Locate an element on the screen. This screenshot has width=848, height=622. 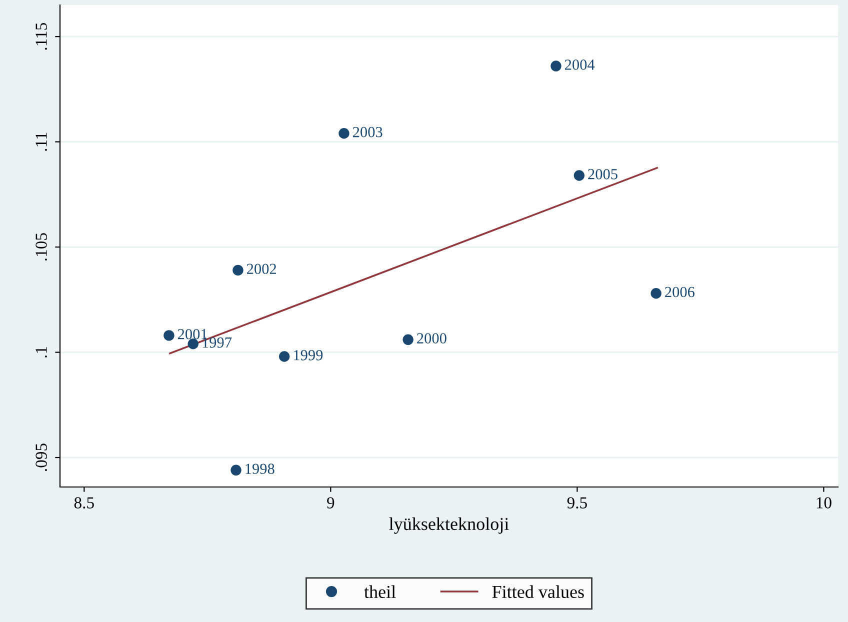
annotation: 2005 is located at coordinates (603, 174).